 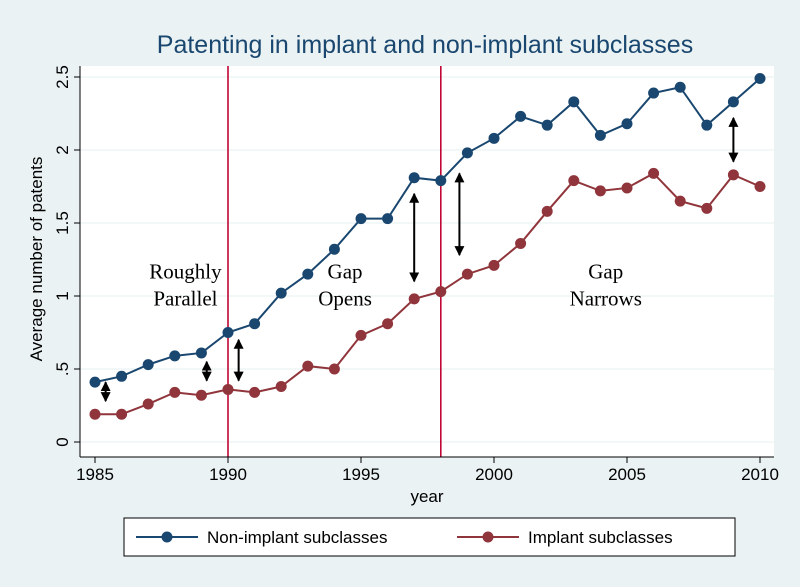 I want to click on x-axis-label: year, so click(x=426, y=496).